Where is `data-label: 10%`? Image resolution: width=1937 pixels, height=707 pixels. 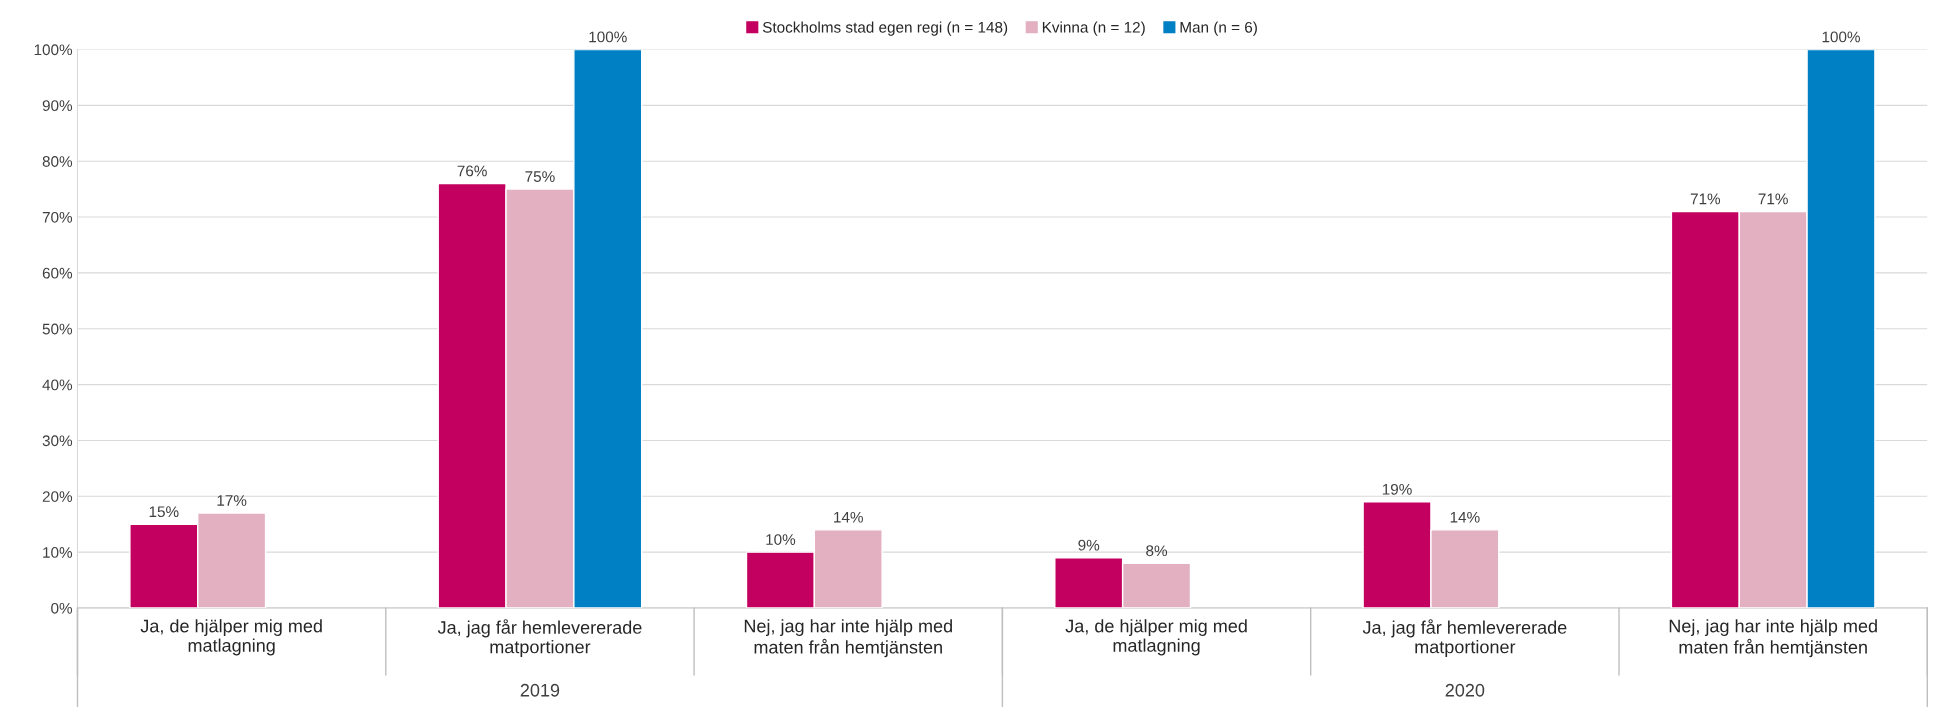
data-label: 10% is located at coordinates (781, 539).